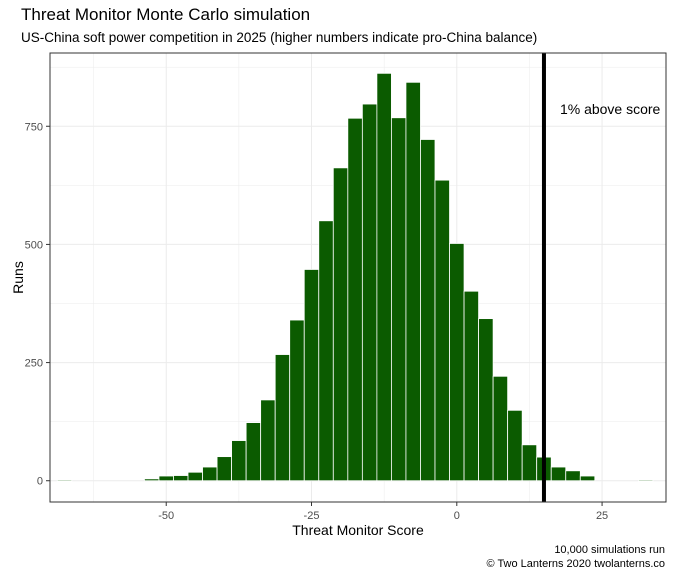 The width and height of the screenshot is (673, 576). I want to click on vline-layer: 1% above score, so click(601, 277).